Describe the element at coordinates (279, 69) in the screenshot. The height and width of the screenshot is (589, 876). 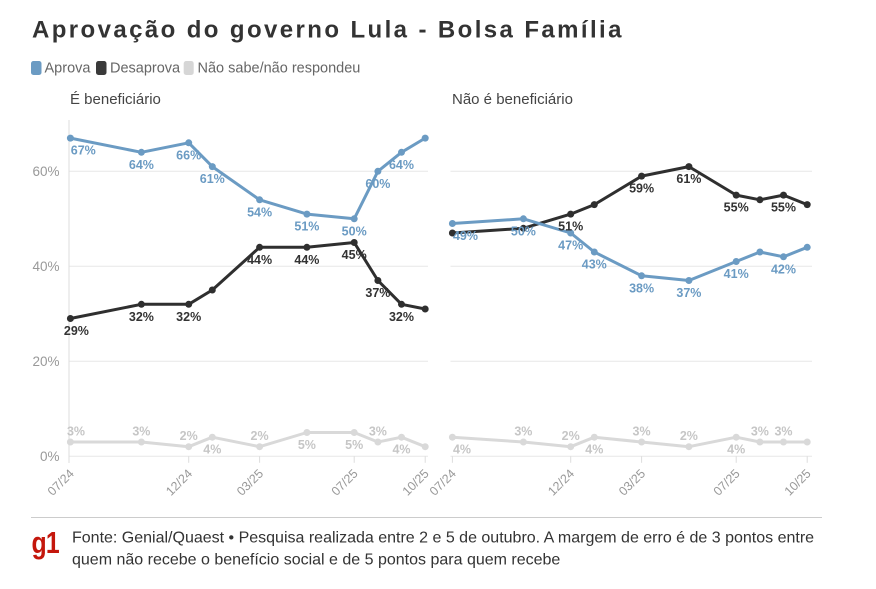
I see `svg-text: Não sabe/não respondeu` at that location.